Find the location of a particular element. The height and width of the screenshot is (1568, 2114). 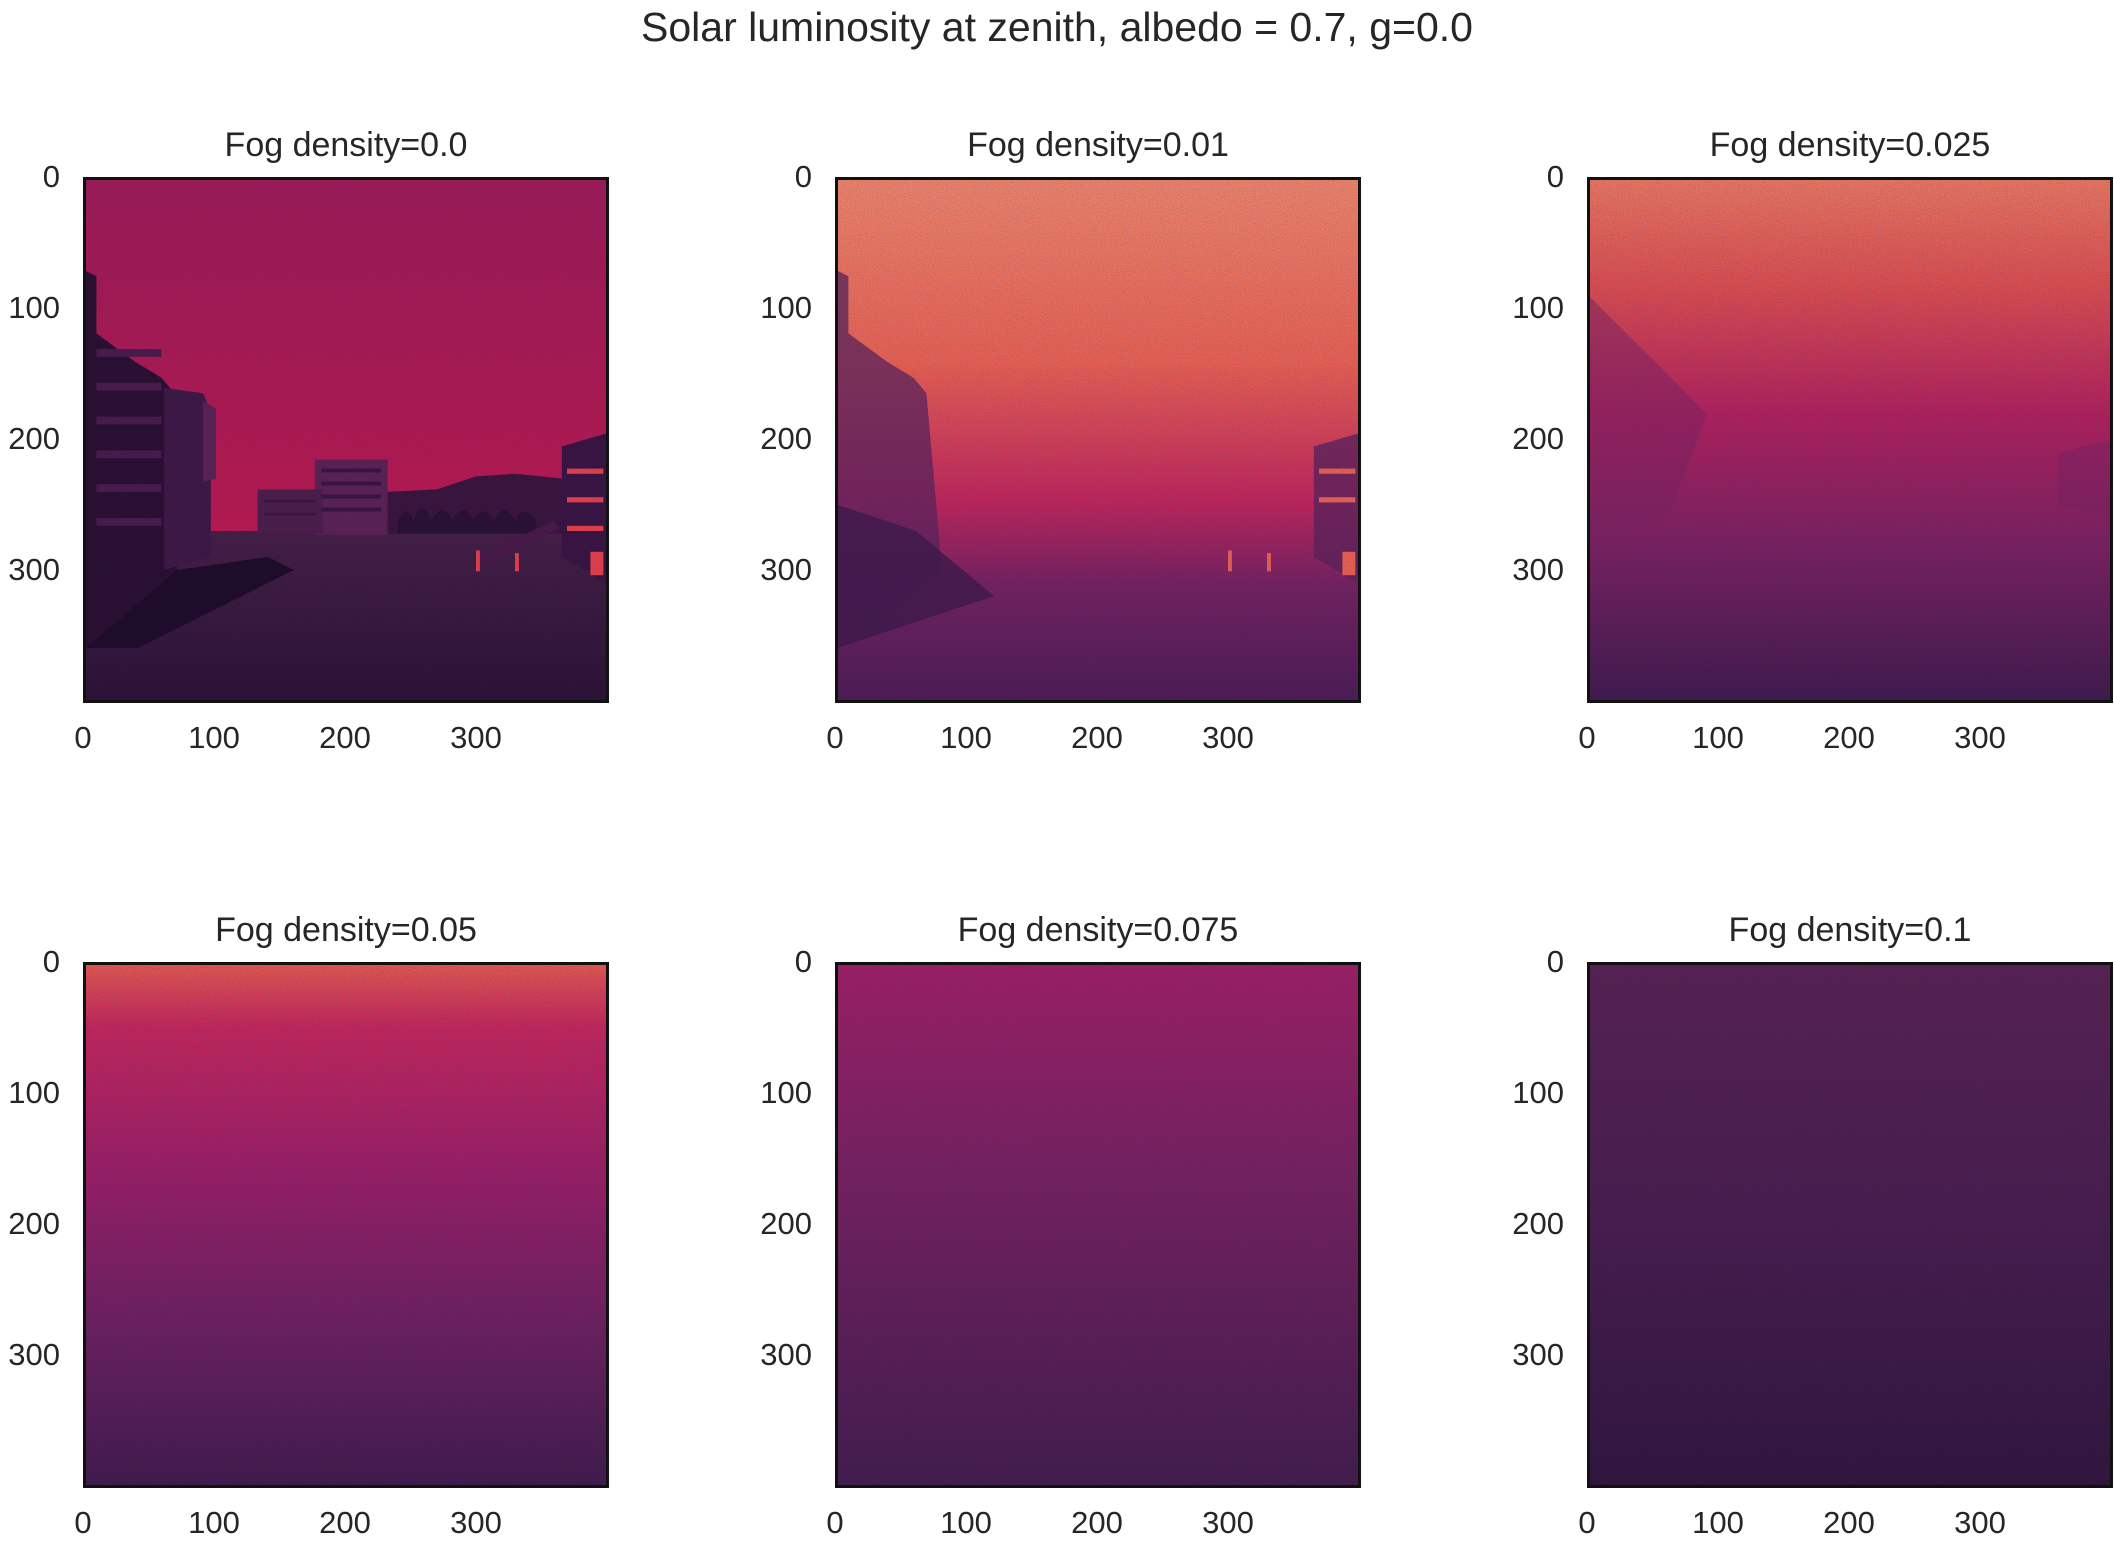

subplot-1: Fog density=0.01 is located at coordinates (1060, 440).